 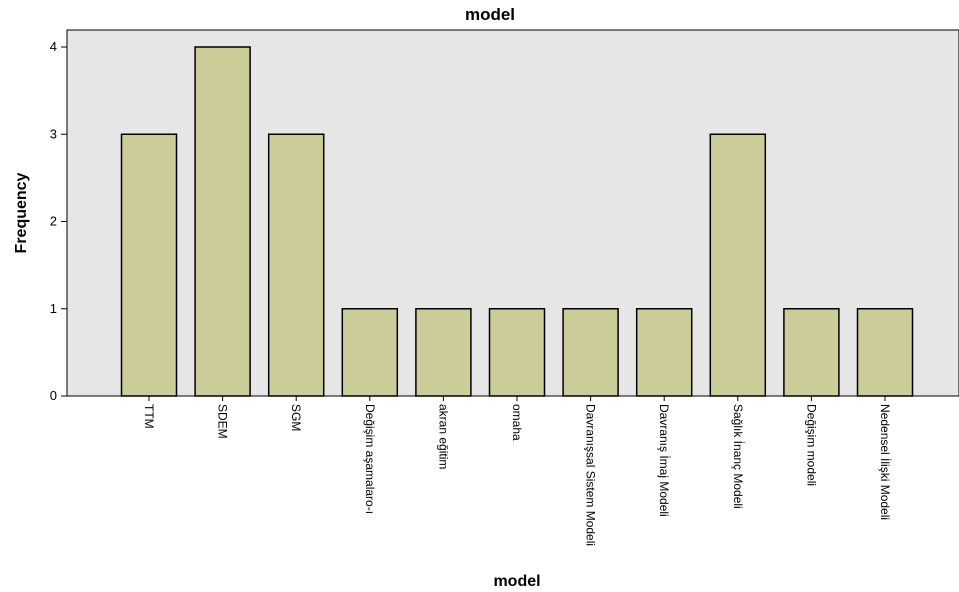 What do you see at coordinates (490, 14) in the screenshot?
I see `chart-title: model` at bounding box center [490, 14].